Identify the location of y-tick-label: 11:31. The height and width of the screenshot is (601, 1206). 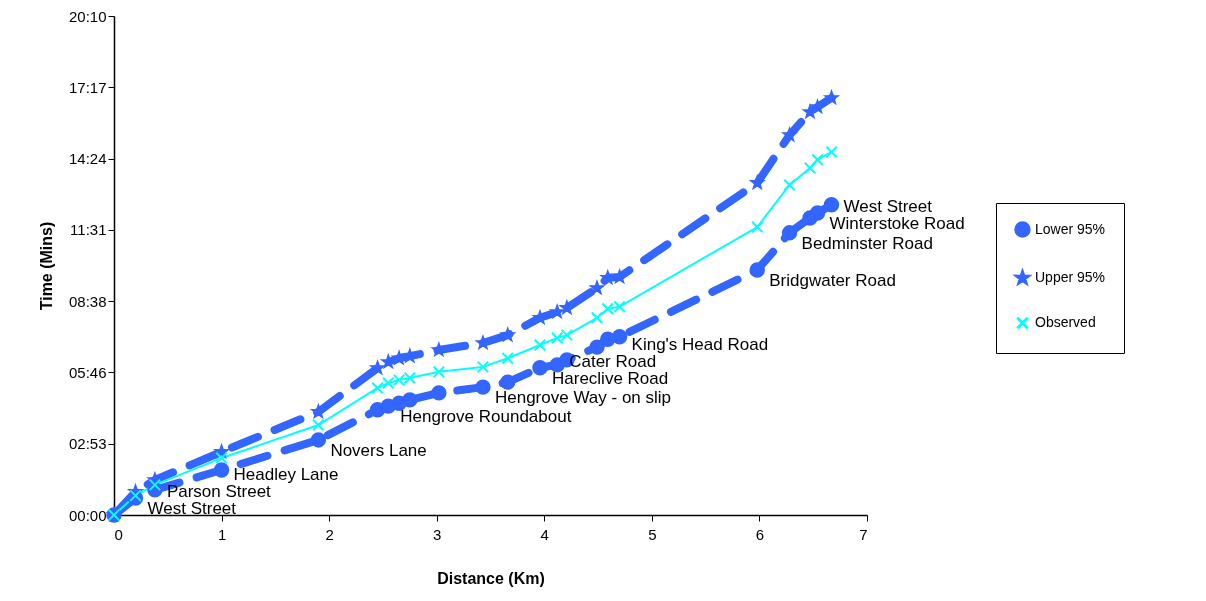
(88, 230).